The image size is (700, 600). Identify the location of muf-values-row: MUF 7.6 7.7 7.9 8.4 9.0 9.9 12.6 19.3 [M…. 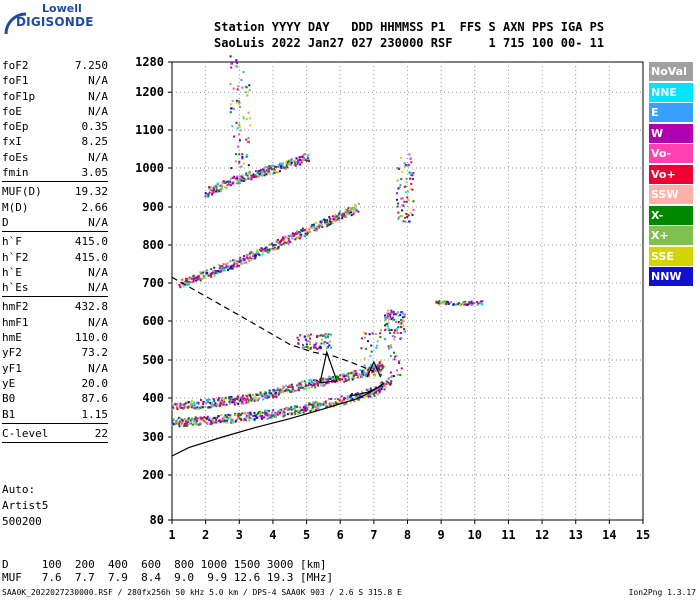
(168, 577).